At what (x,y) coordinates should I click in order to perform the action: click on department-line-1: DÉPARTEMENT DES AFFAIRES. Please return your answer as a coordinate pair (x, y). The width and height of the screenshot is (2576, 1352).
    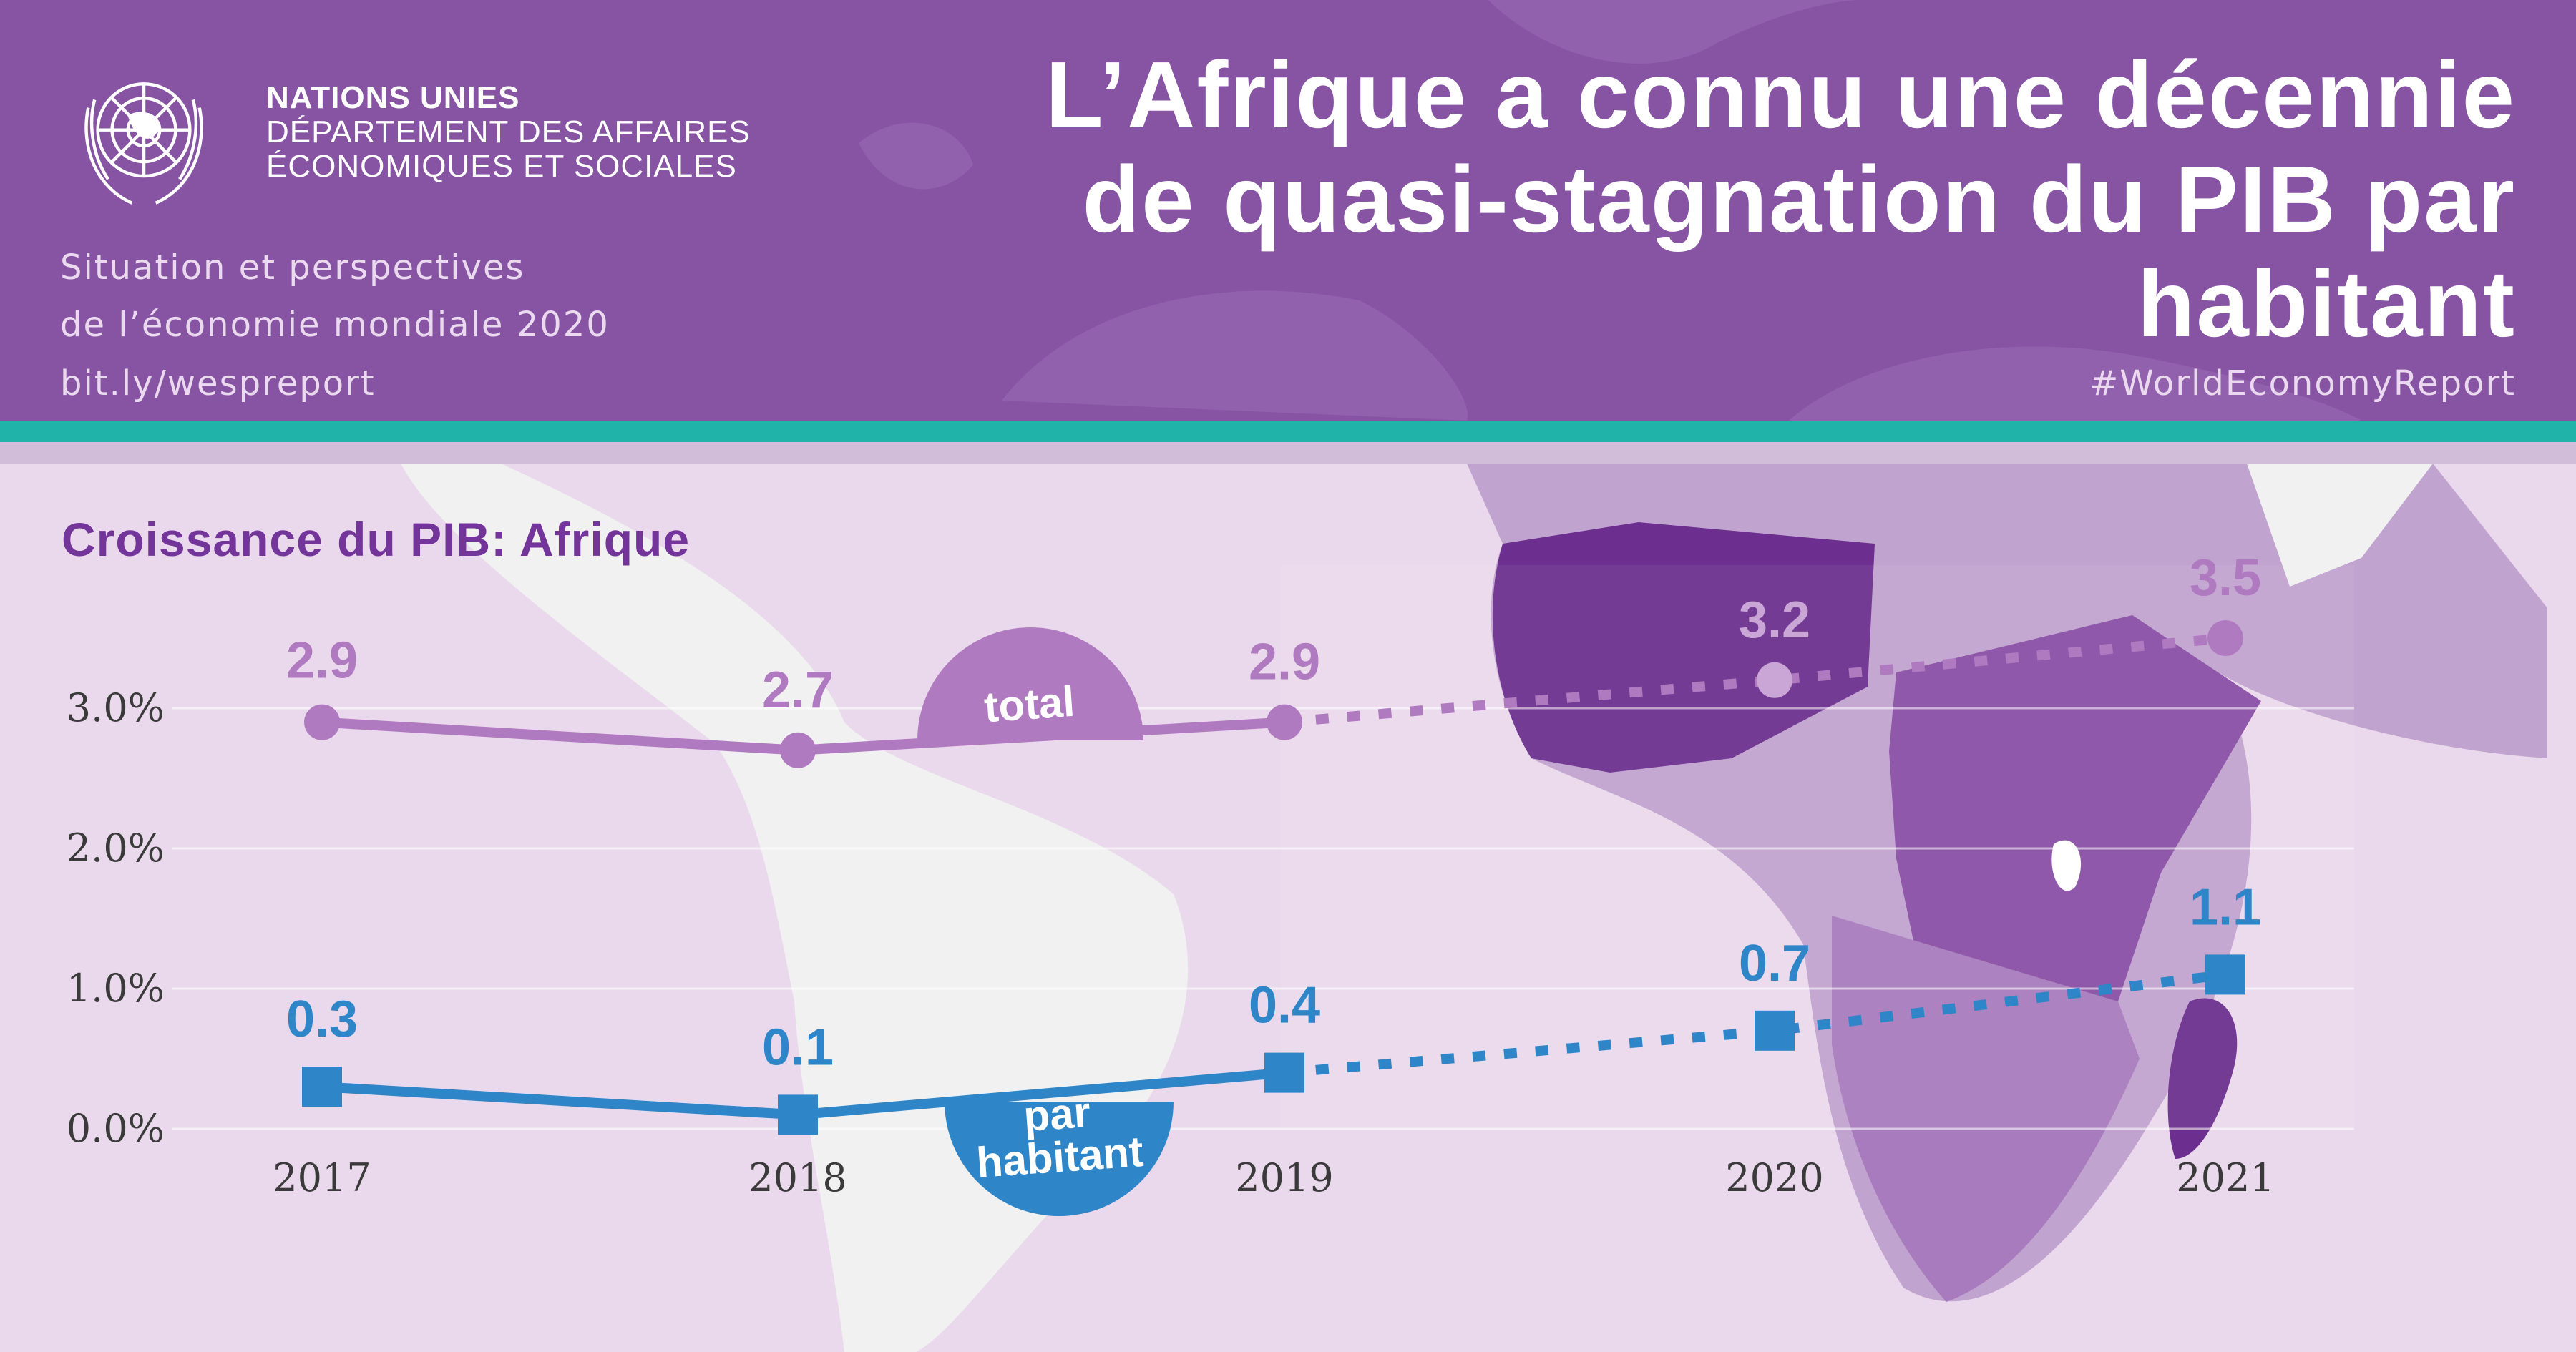
    Looking at the image, I should click on (508, 132).